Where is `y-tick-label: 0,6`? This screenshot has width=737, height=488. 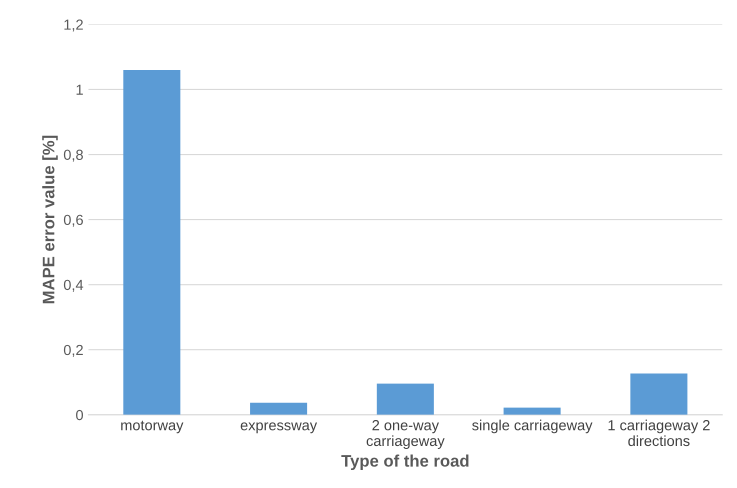 y-tick-label: 0,6 is located at coordinates (73, 220).